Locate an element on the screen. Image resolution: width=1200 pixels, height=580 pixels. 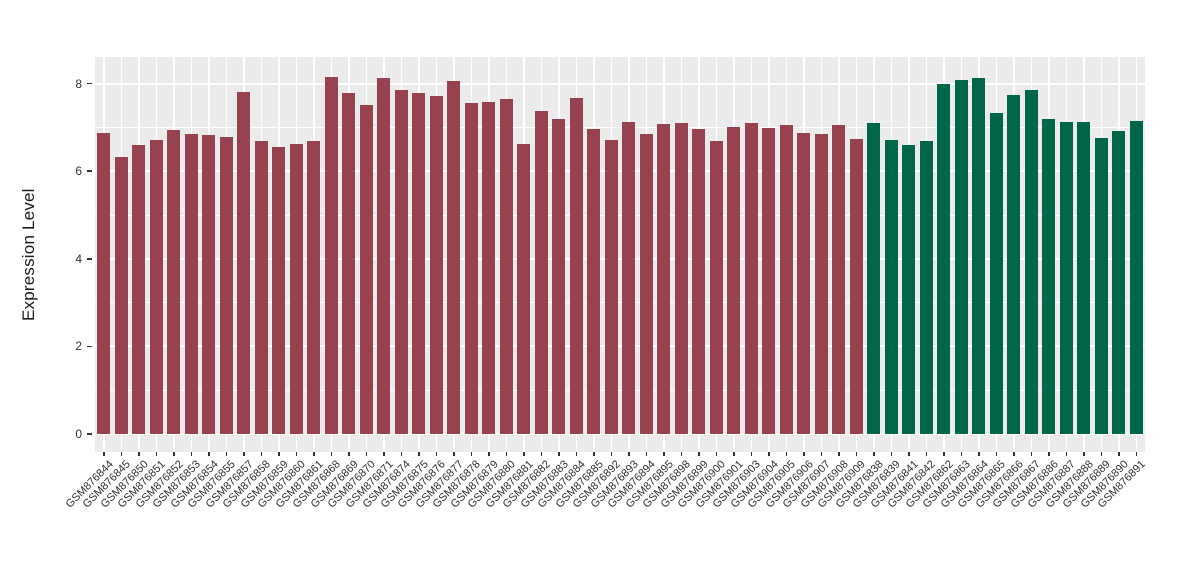
gridline-major-y2 is located at coordinates (620, 346).